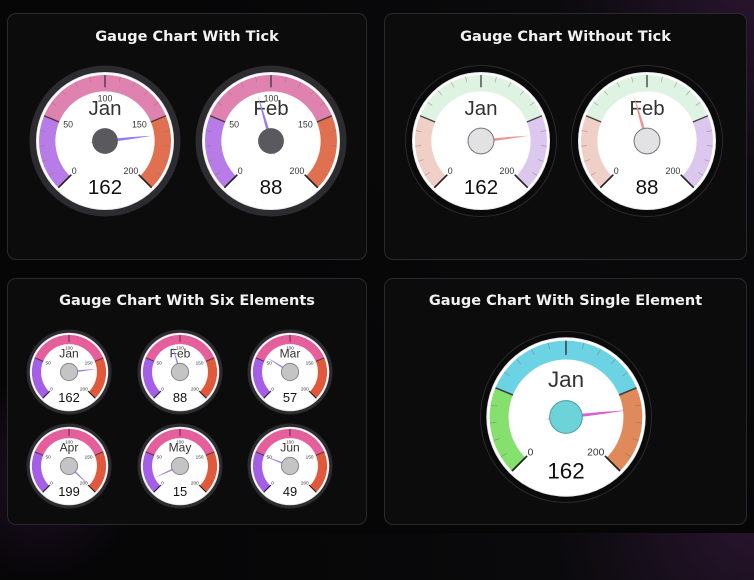  Describe the element at coordinates (289, 447) in the screenshot. I see `gauge-label: Jun` at that location.